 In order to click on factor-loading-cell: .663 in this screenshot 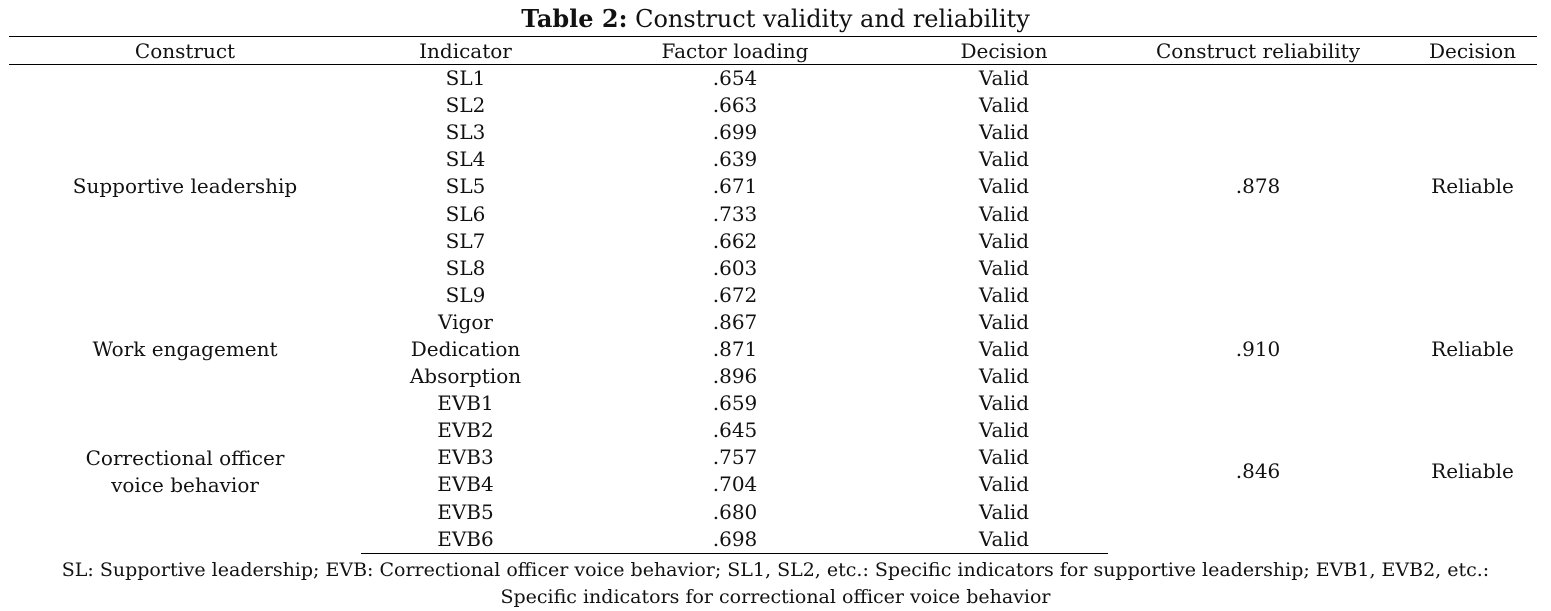, I will do `click(735, 105)`.